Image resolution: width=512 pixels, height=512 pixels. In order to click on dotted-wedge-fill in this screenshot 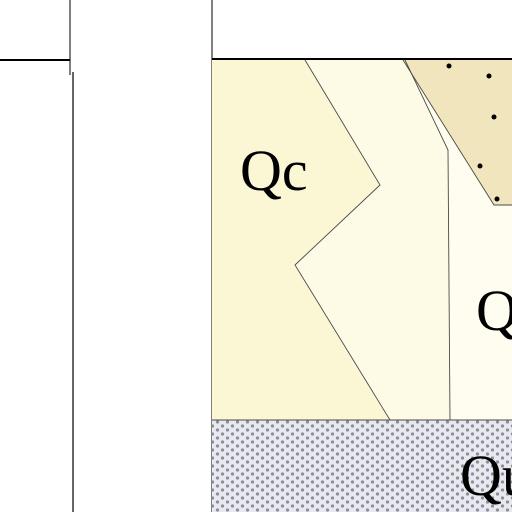, I will do `click(457, 132)`.